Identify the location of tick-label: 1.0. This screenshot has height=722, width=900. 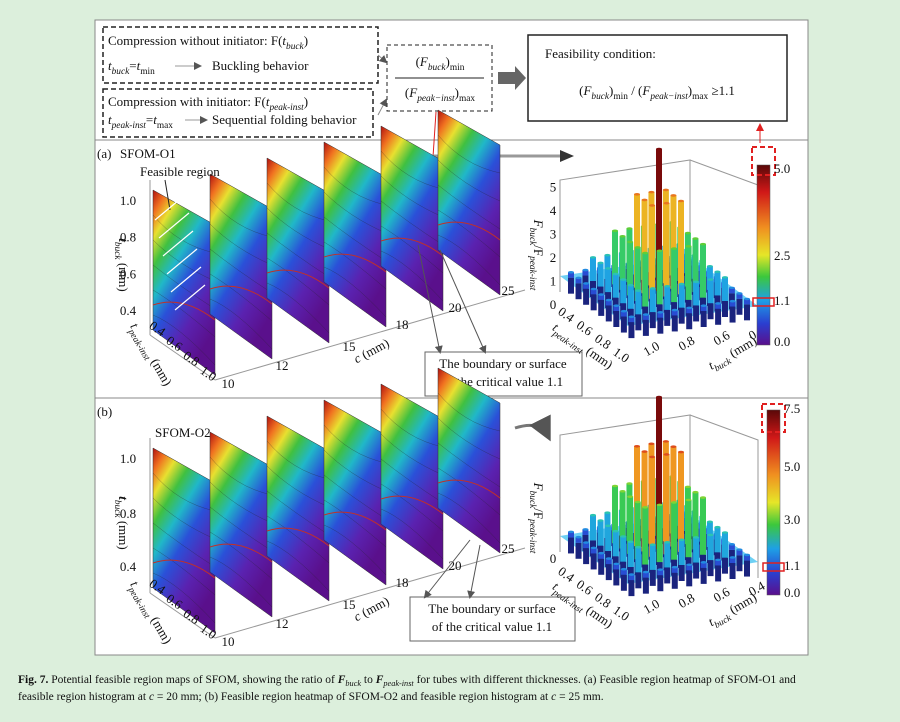
(128, 458).